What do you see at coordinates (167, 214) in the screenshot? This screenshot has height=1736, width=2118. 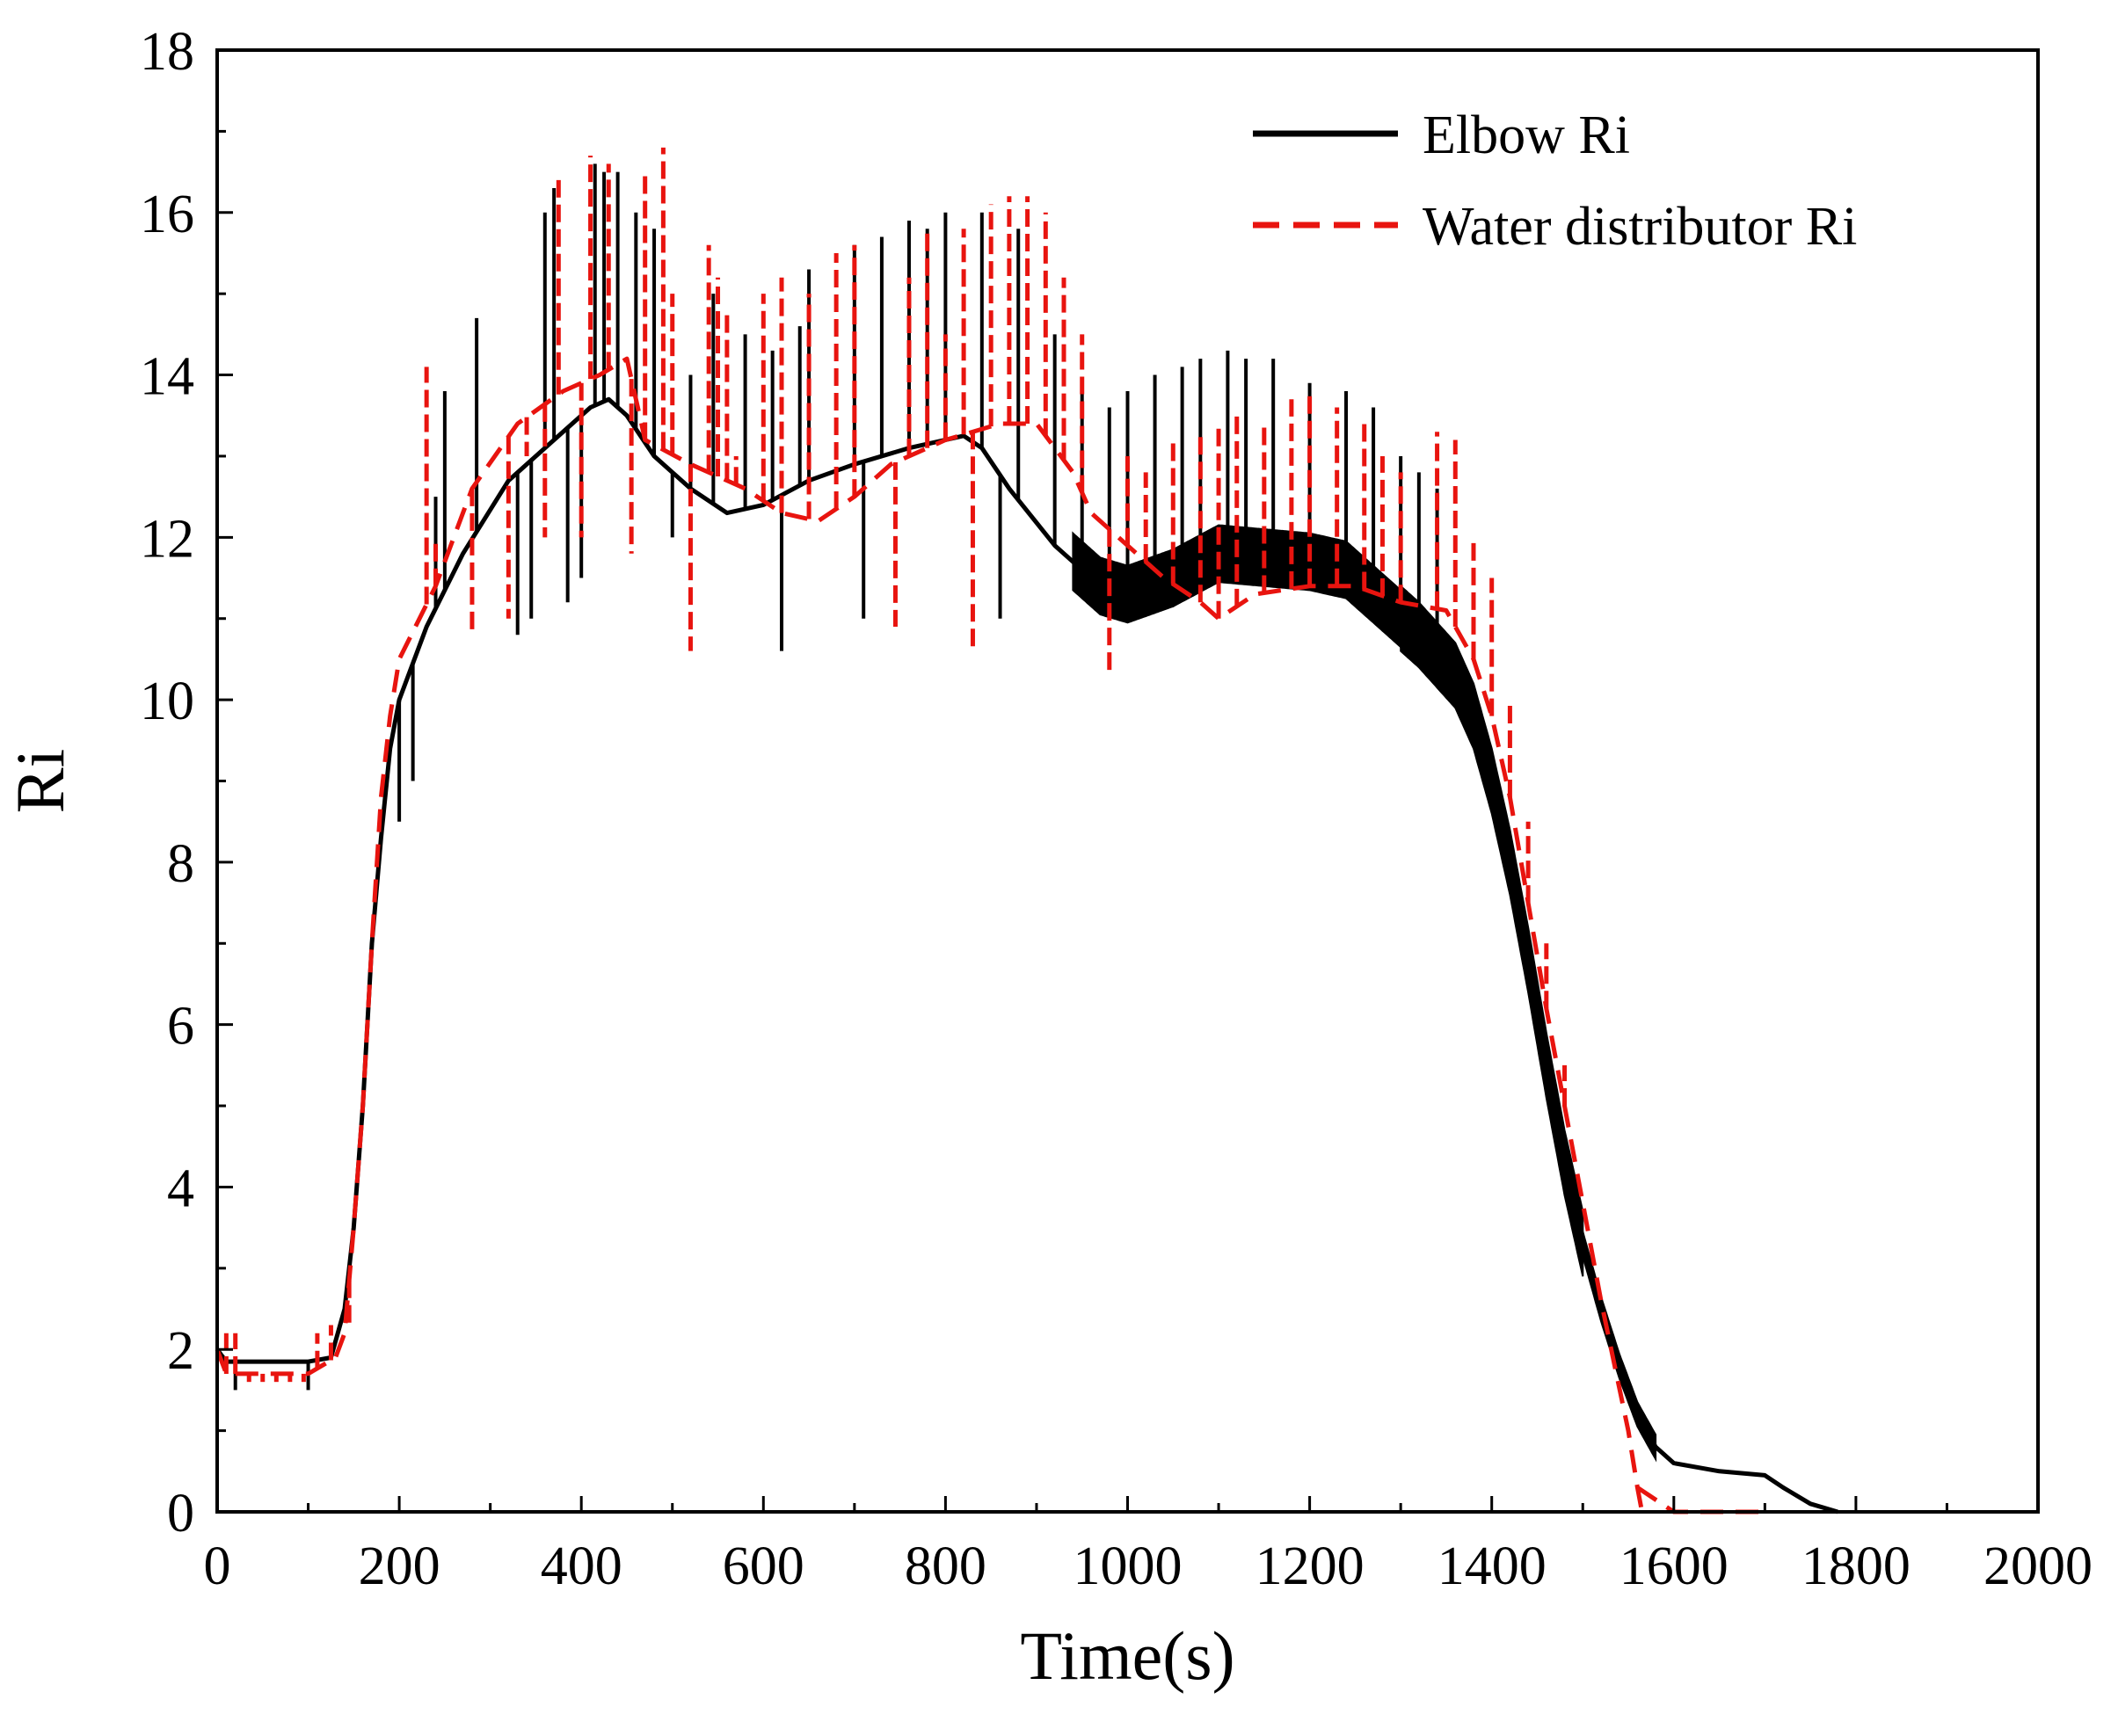 I see `y-tick-label: 16` at bounding box center [167, 214].